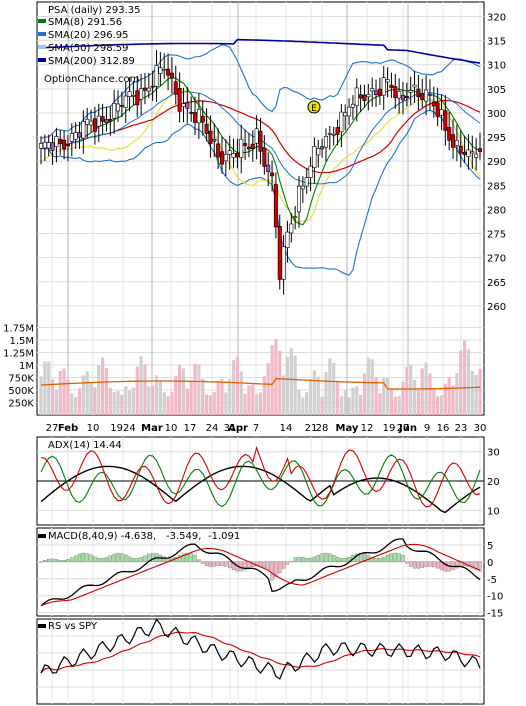 The width and height of the screenshot is (526, 706). What do you see at coordinates (21, 379) in the screenshot?
I see `volume-y-tick: 750K` at bounding box center [21, 379].